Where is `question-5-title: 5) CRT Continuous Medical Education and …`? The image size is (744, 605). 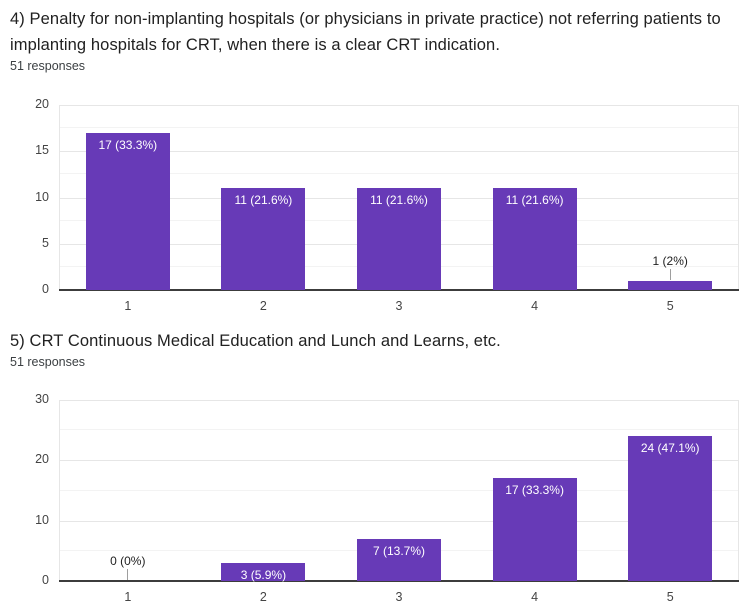
question-5-title: 5) CRT Continuous Medical Education and … is located at coordinates (375, 341).